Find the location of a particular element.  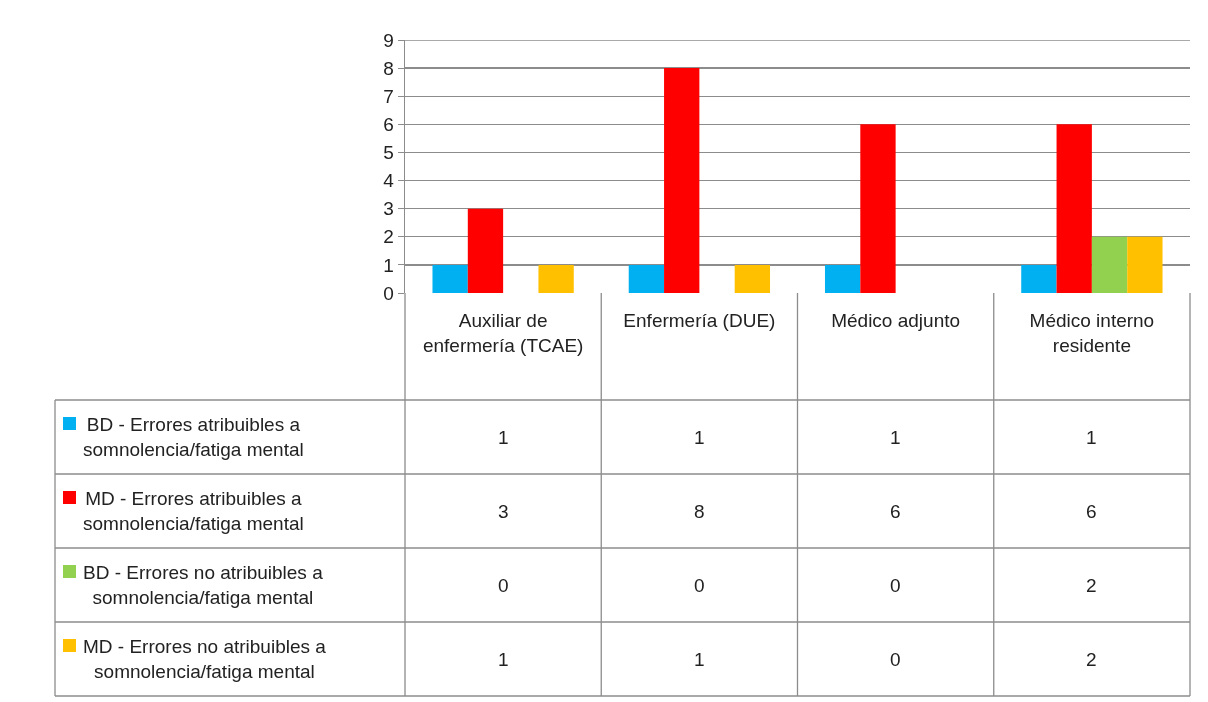

y-tick-label: 5 is located at coordinates (388, 153).